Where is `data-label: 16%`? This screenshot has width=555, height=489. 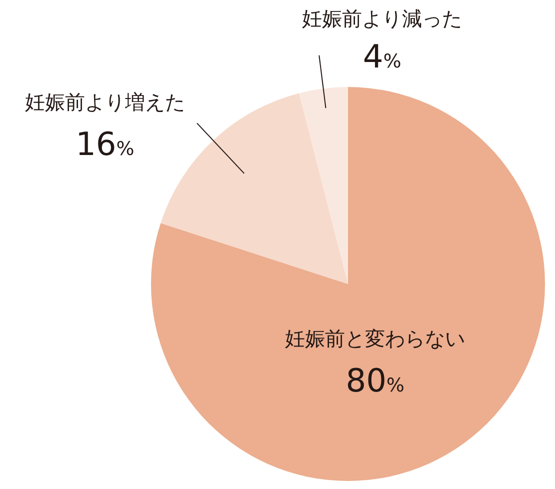 data-label: 16% is located at coordinates (105, 144).